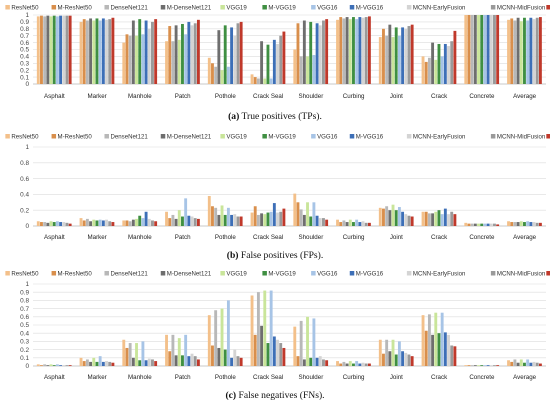 The image size is (550, 405). What do you see at coordinates (280, 116) in the screenshot?
I see `caption-text: True positives (TPs).` at bounding box center [280, 116].